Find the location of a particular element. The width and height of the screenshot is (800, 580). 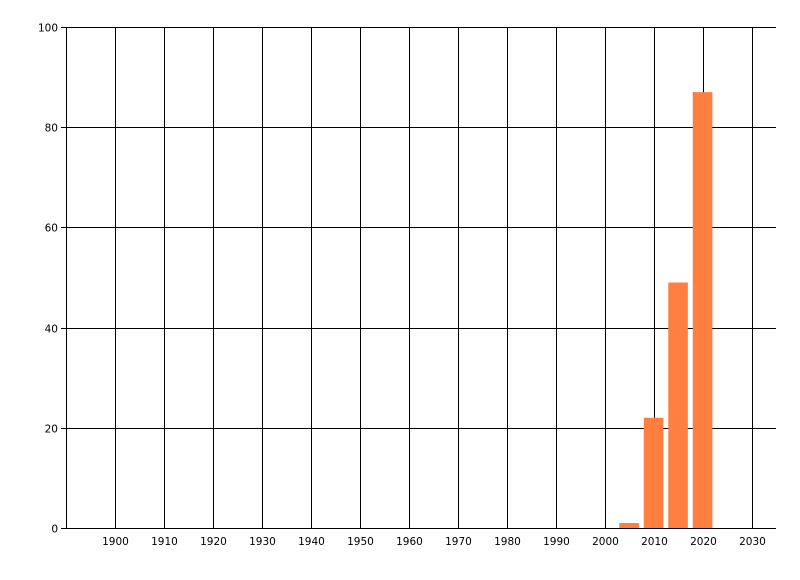

x-tick-label: 2000 is located at coordinates (605, 542).